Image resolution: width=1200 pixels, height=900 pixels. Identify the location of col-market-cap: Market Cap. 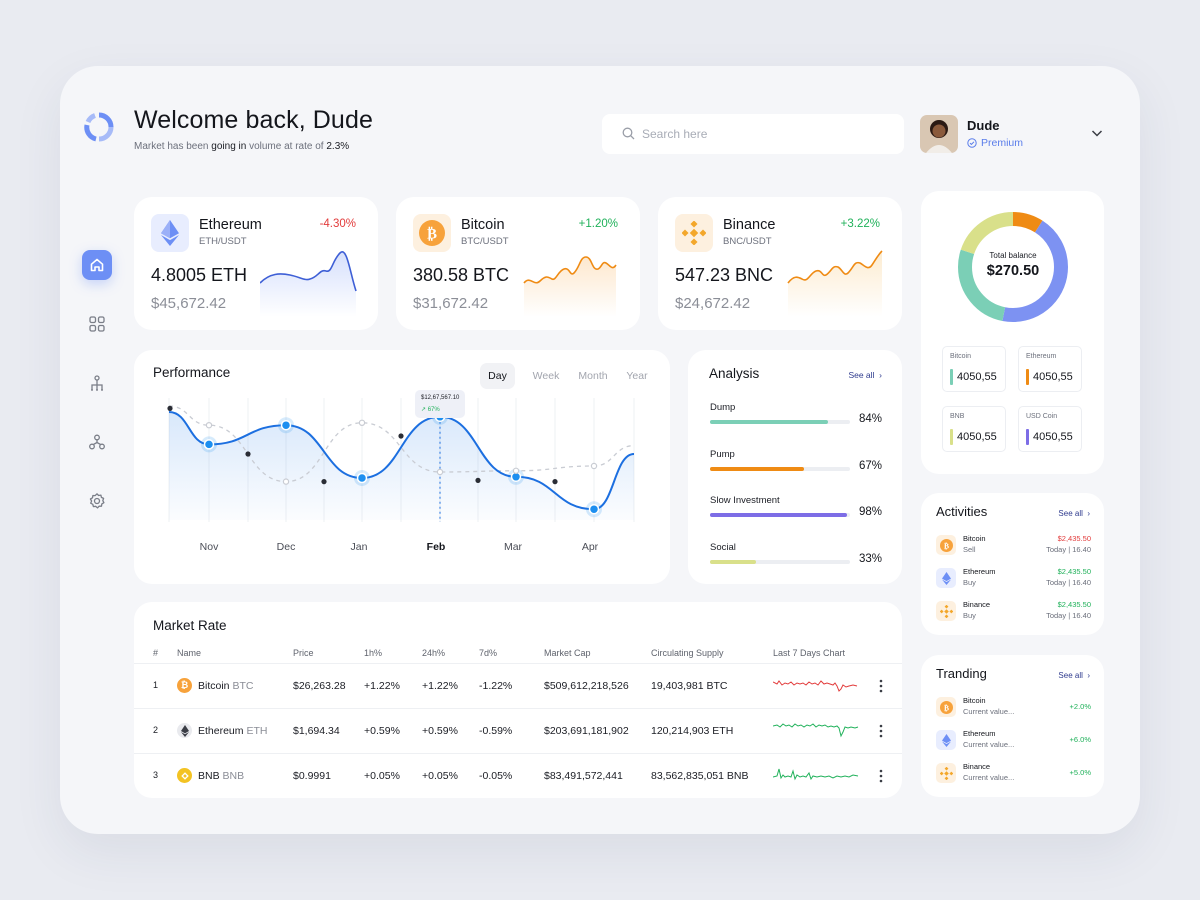
(567, 653).